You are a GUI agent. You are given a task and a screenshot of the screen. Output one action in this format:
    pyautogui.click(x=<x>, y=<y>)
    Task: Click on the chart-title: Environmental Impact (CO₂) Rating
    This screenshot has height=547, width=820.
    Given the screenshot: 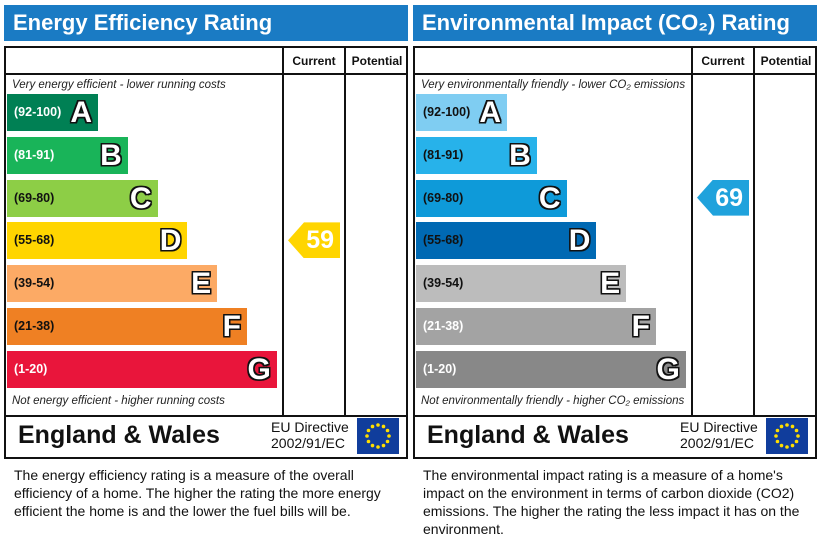 What is the action you would take?
    pyautogui.click(x=615, y=23)
    